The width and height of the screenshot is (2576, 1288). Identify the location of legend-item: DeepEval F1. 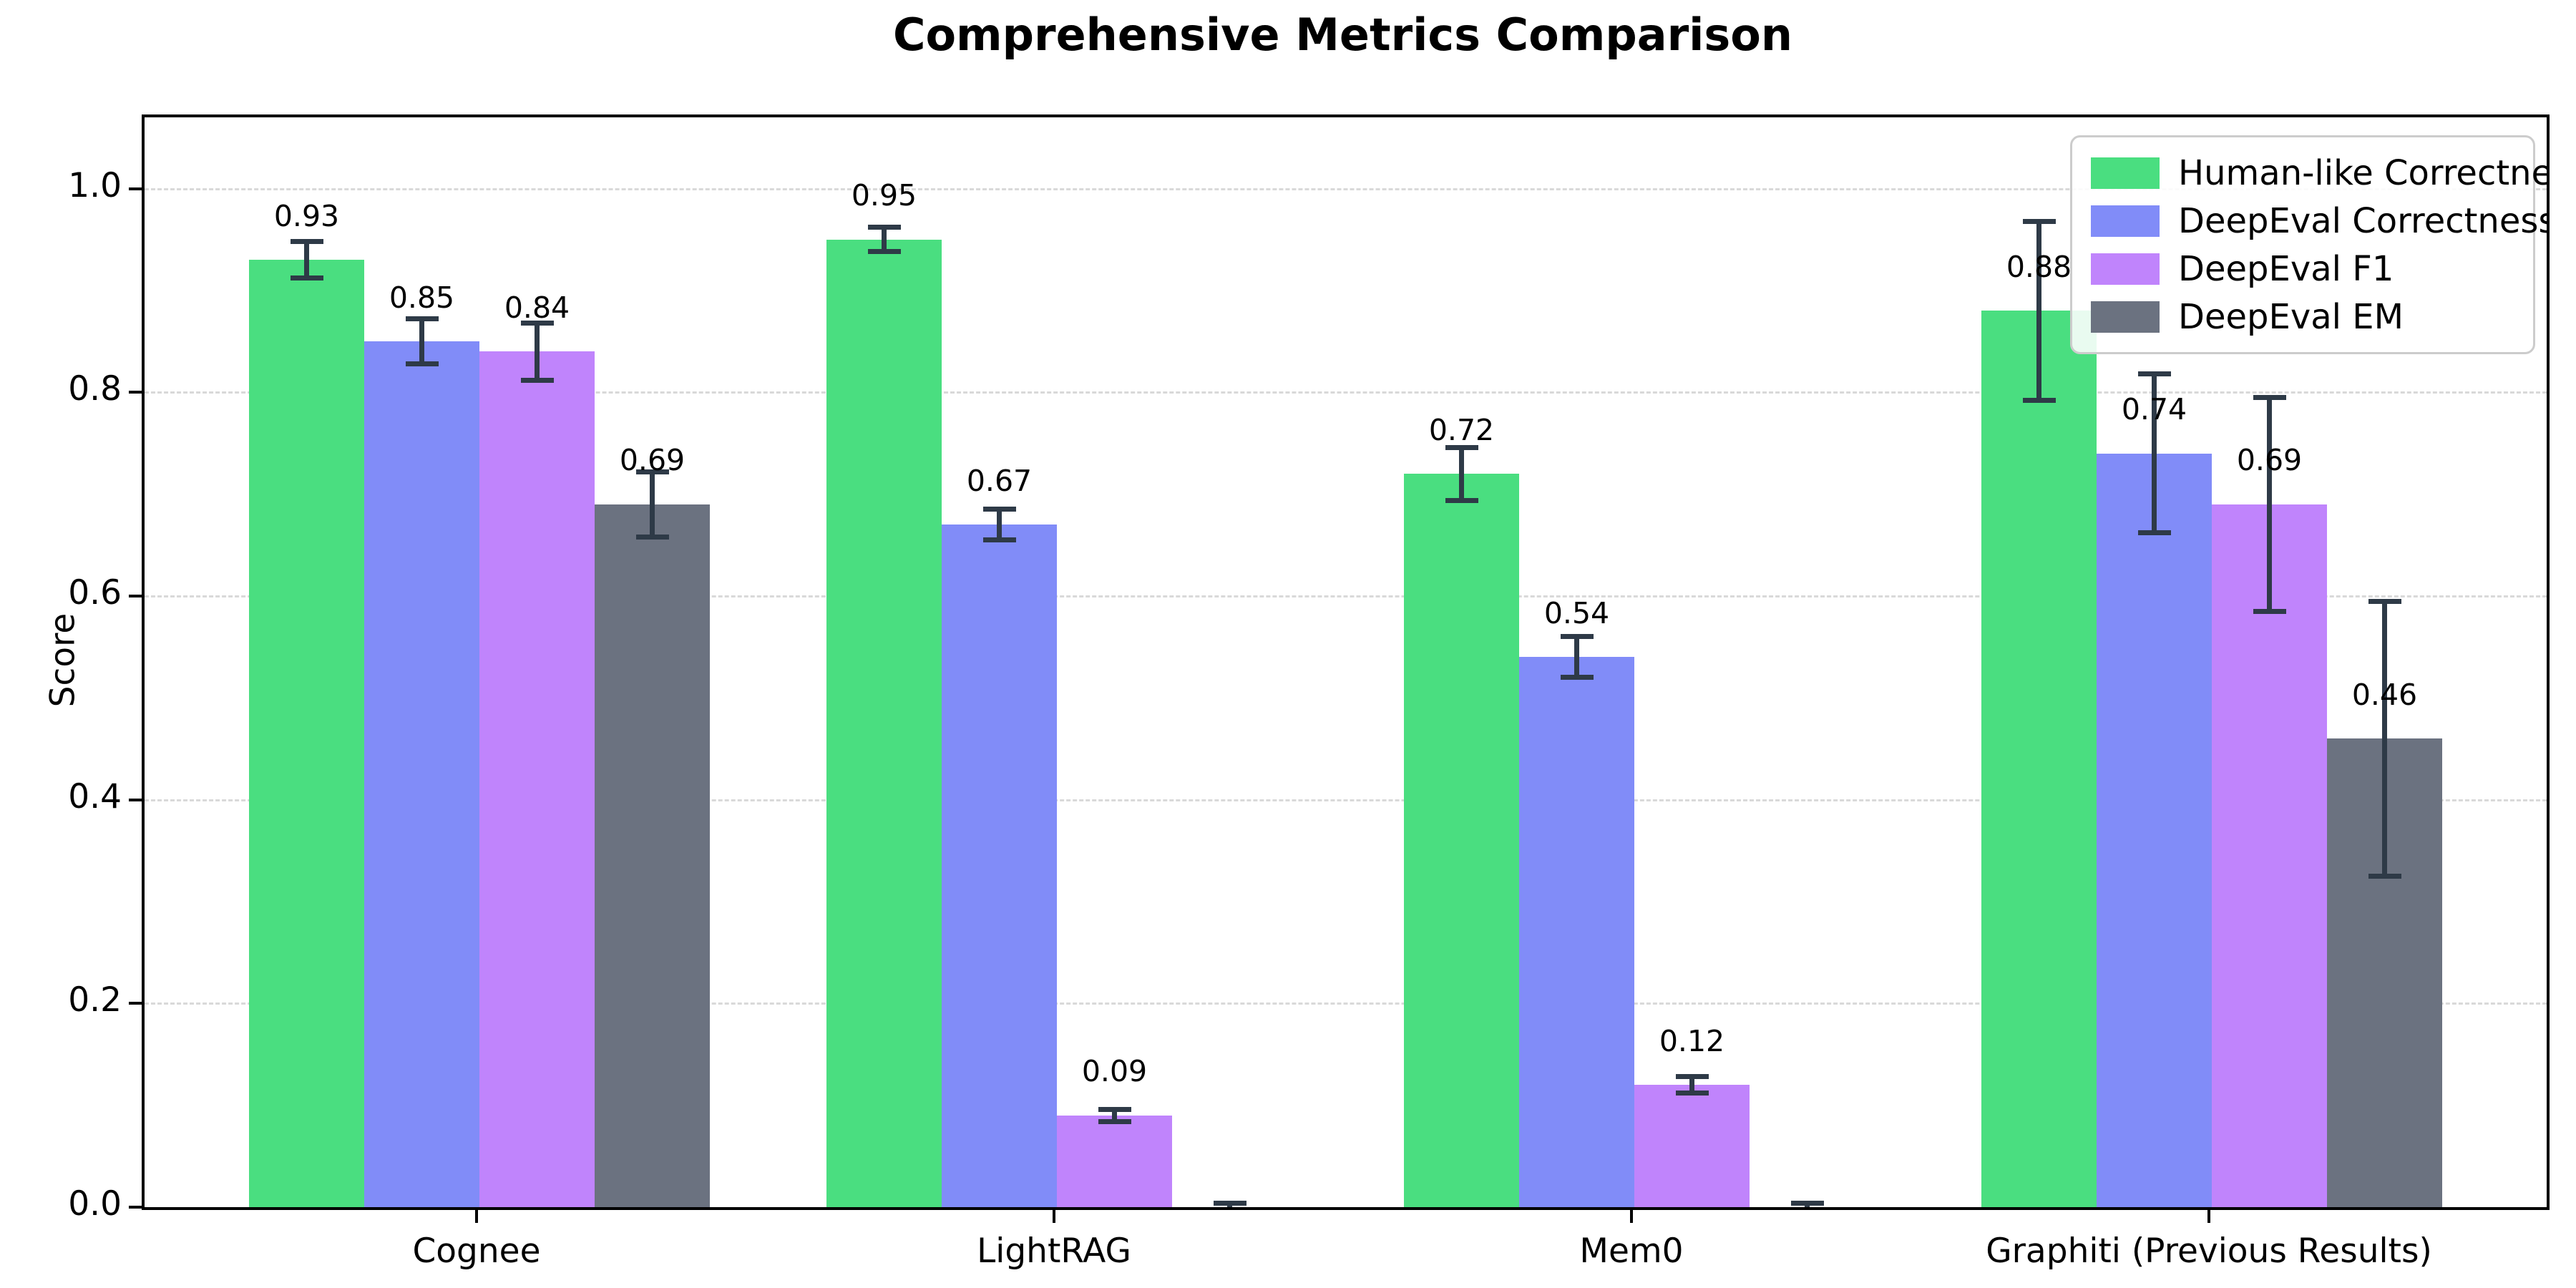
(2302, 269).